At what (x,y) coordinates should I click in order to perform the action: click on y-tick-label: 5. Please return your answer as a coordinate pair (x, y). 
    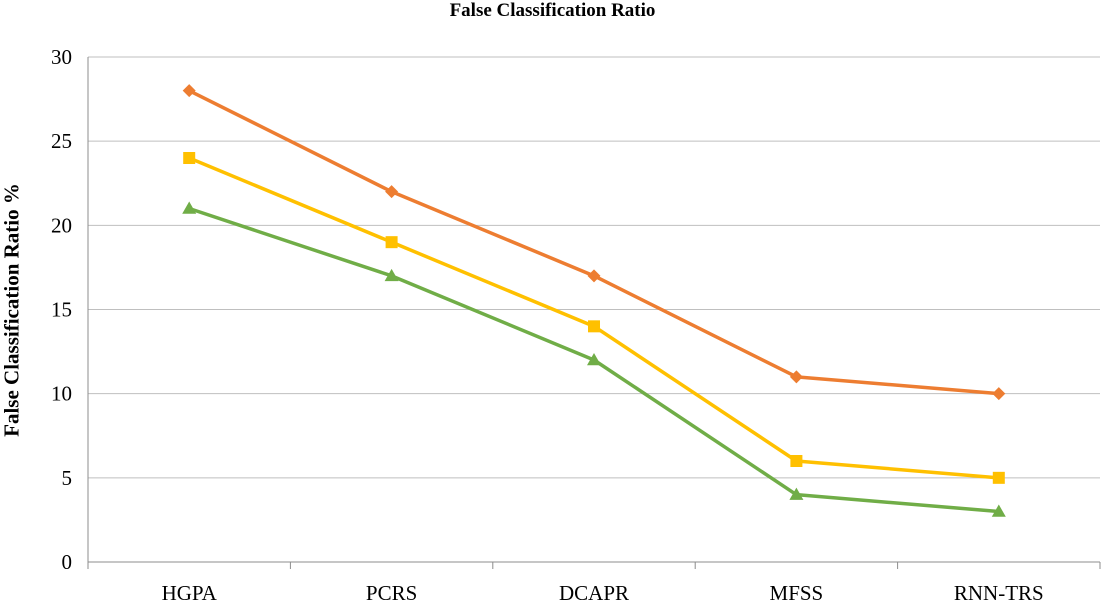
    Looking at the image, I should click on (67, 478).